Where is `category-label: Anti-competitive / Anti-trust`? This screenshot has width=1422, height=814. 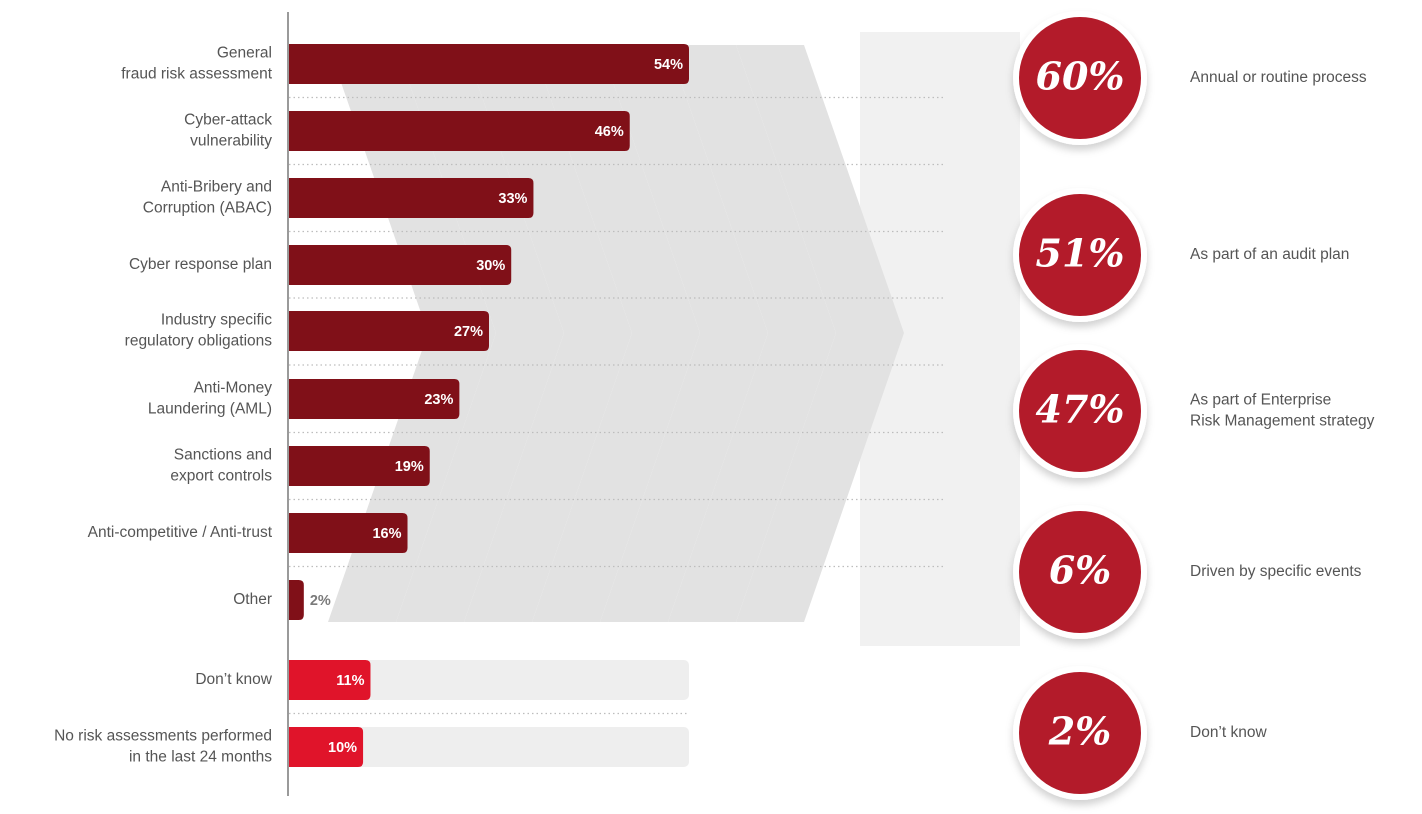
category-label: Anti-competitive / Anti-trust is located at coordinates (180, 532).